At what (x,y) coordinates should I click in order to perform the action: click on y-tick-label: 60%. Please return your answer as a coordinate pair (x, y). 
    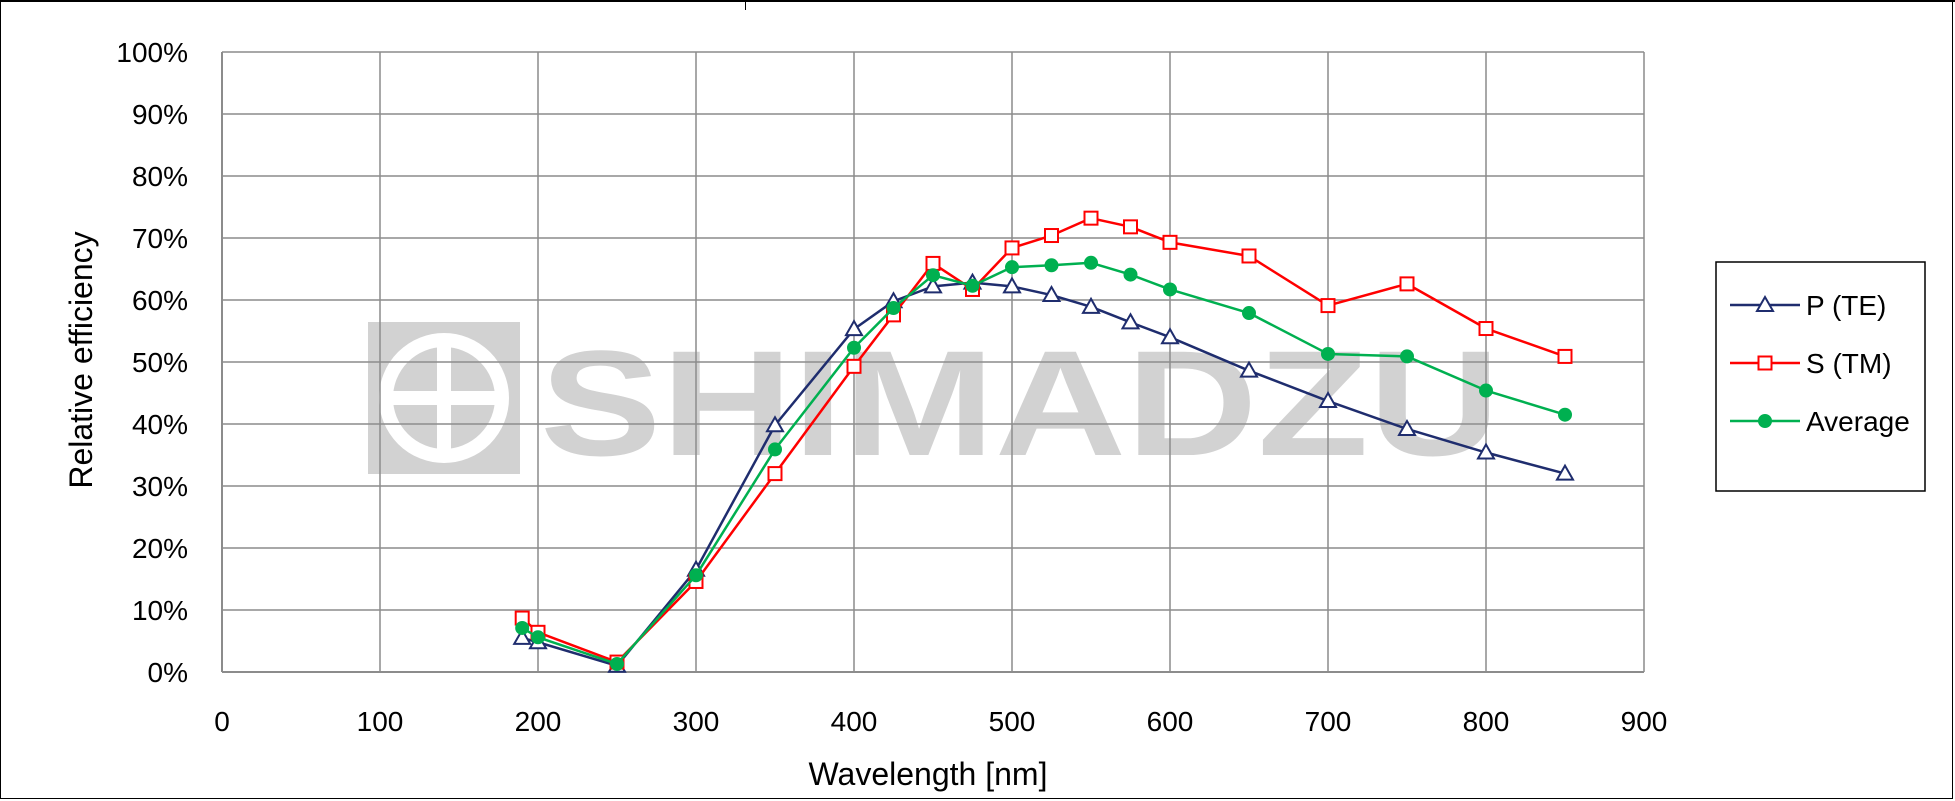
    Looking at the image, I should click on (160, 300).